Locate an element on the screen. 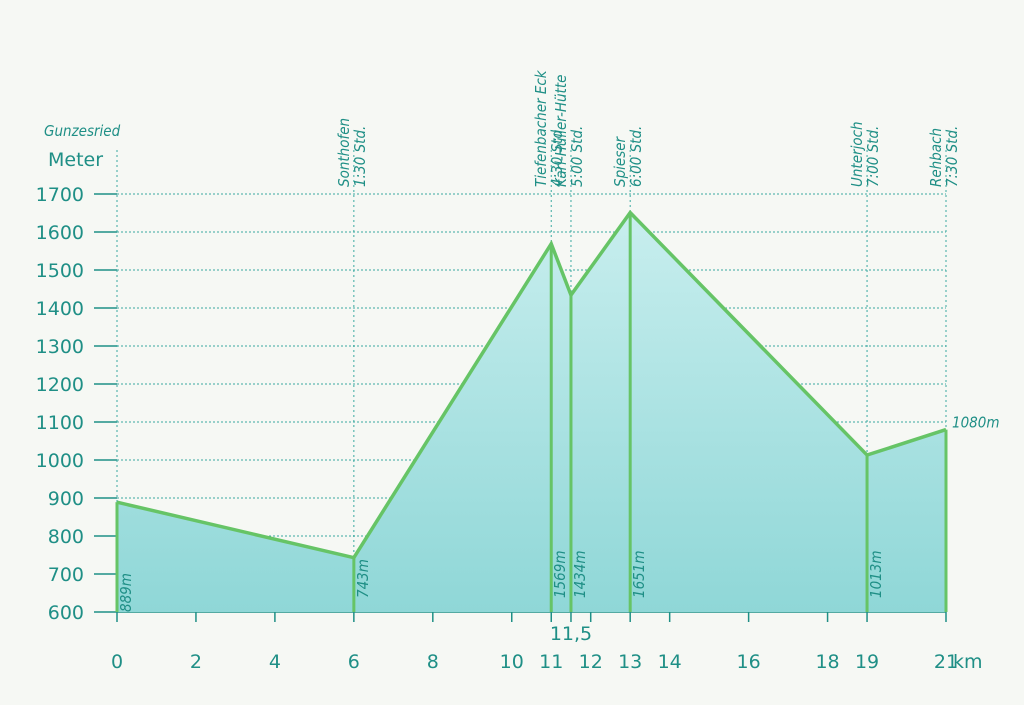 The image size is (1024, 705). x-tick-label: 11 is located at coordinates (551, 662).